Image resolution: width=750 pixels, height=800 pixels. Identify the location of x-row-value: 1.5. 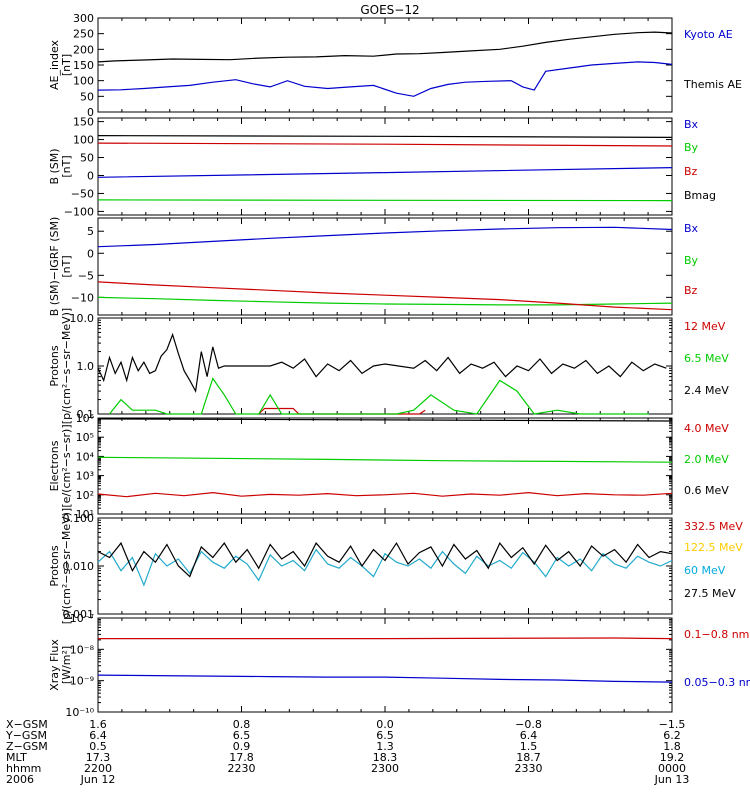
(529, 746).